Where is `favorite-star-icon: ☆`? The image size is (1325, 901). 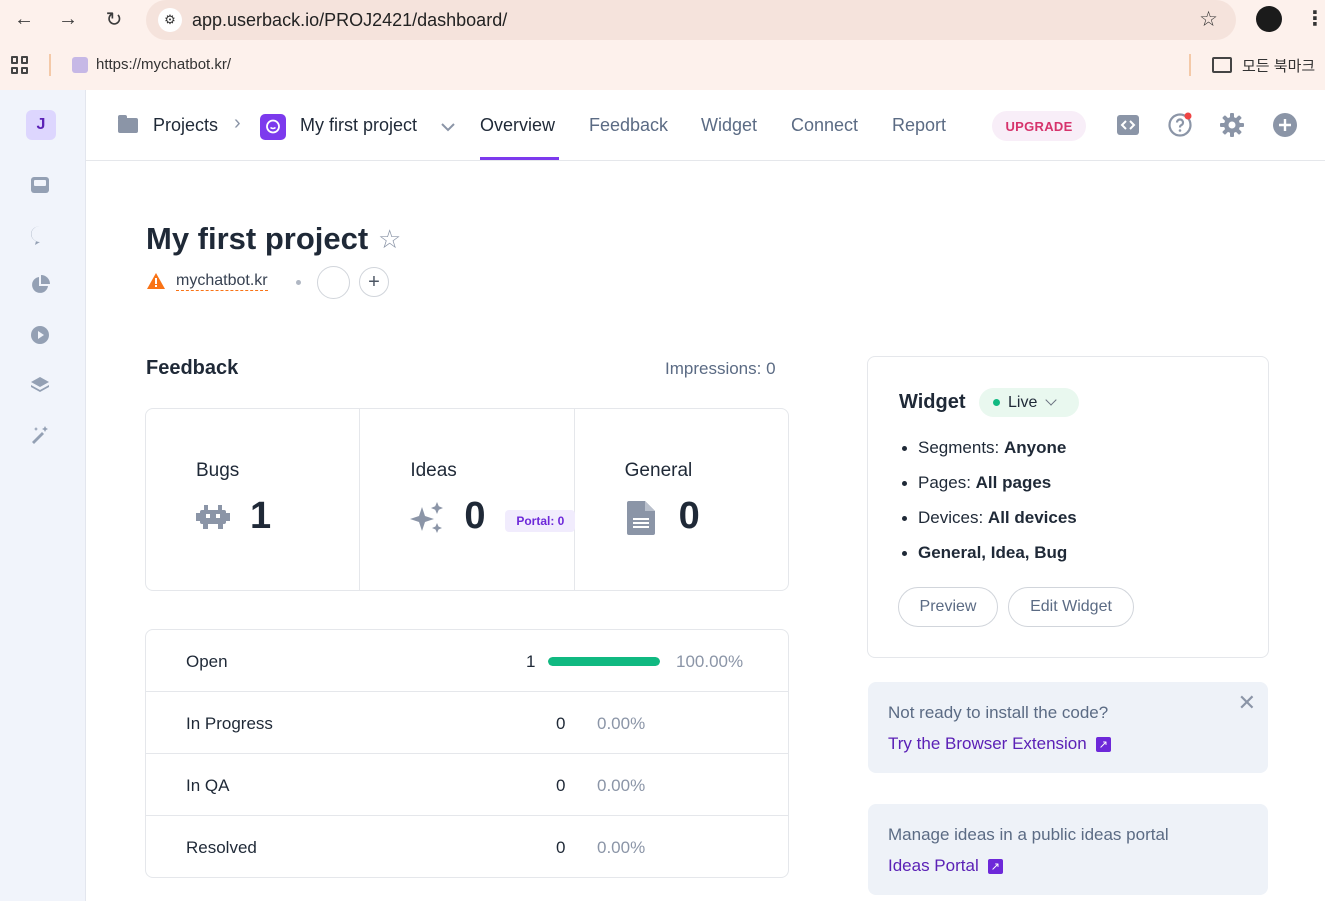 favorite-star-icon: ☆ is located at coordinates (390, 239).